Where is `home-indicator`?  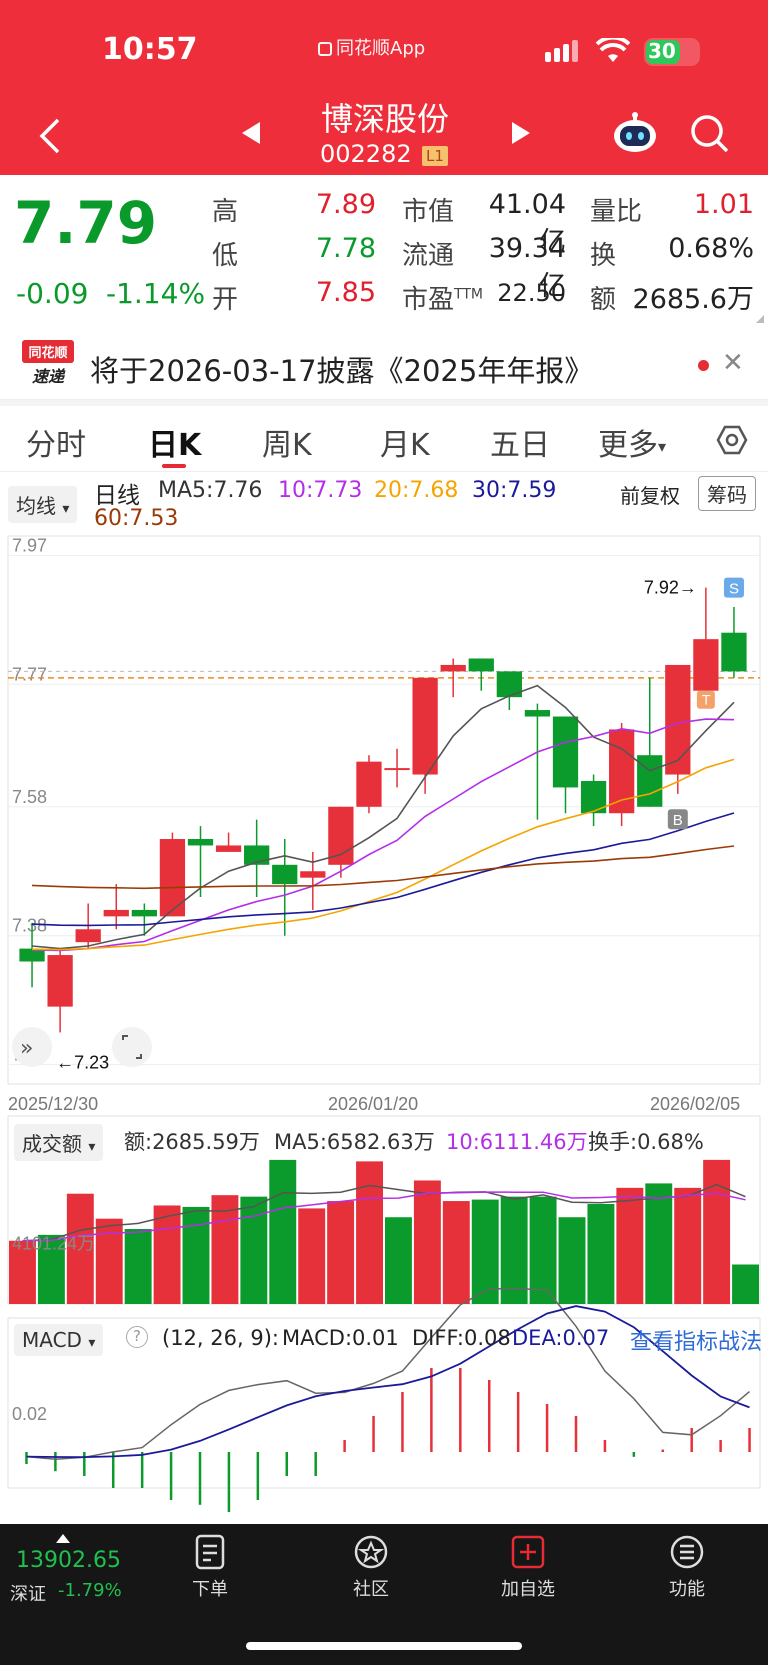 home-indicator is located at coordinates (384, 1646).